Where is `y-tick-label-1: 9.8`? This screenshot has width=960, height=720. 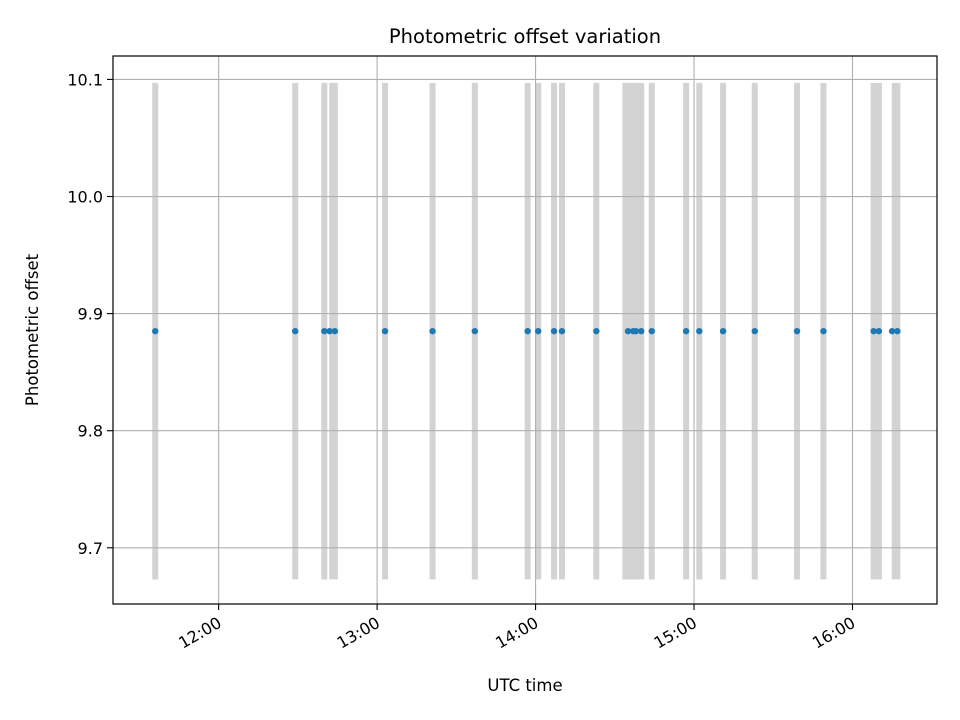
y-tick-label-1: 9.8 is located at coordinates (90, 431).